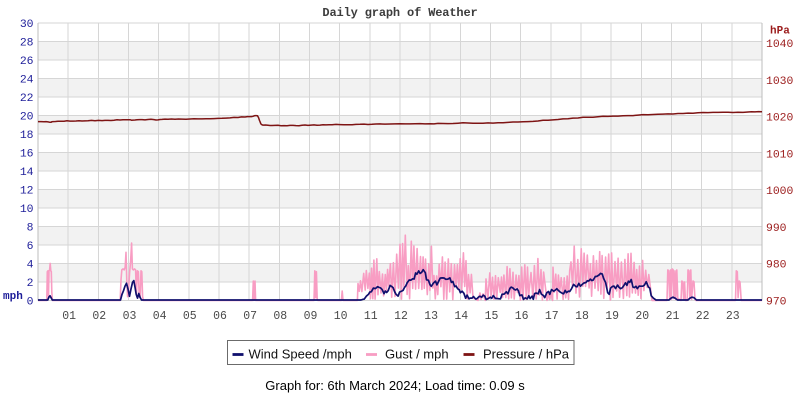 The height and width of the screenshot is (405, 800). I want to click on svg-text: 15, so click(492, 316).